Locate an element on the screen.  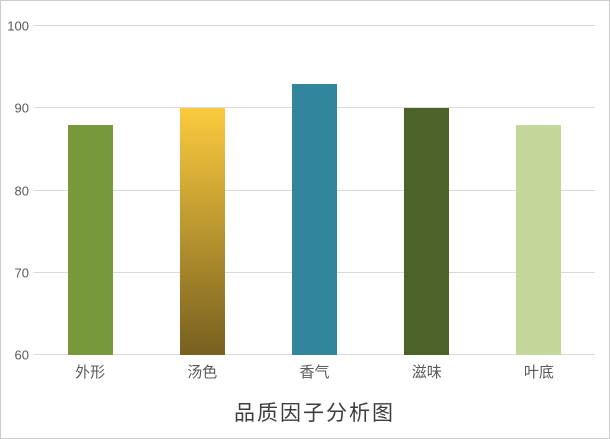
y-tick-label-80: 80 is located at coordinates (21, 190).